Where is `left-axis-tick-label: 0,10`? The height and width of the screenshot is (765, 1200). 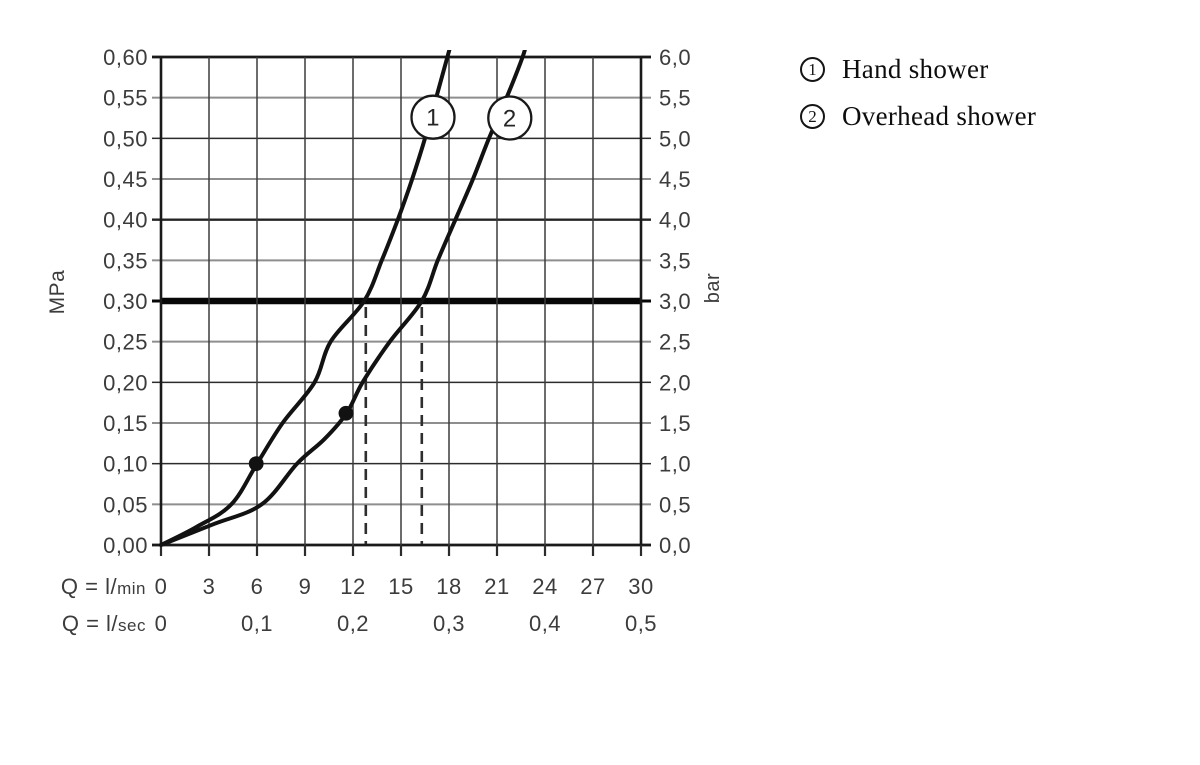 left-axis-tick-label: 0,10 is located at coordinates (125, 464).